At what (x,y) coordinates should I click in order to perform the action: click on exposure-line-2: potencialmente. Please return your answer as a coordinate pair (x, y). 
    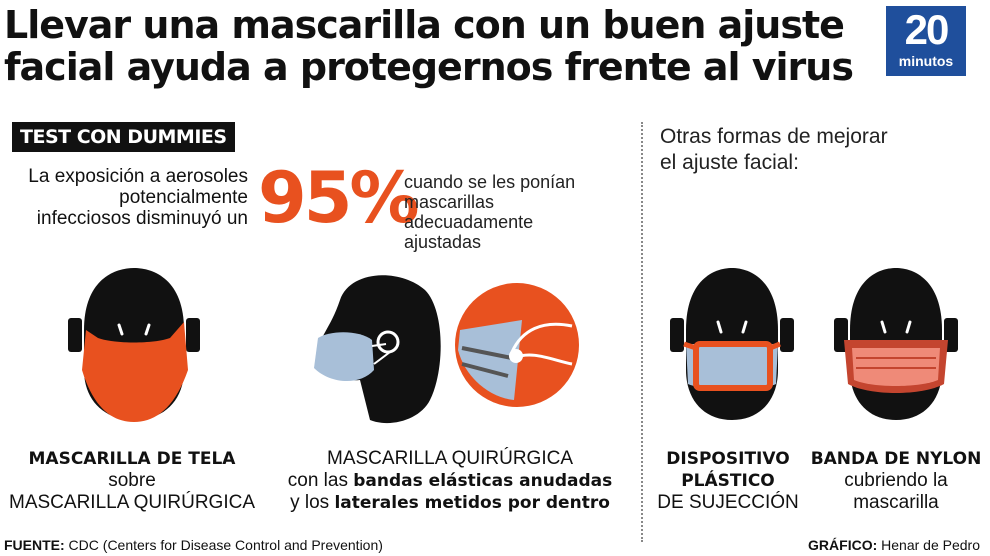
    Looking at the image, I should click on (183, 197).